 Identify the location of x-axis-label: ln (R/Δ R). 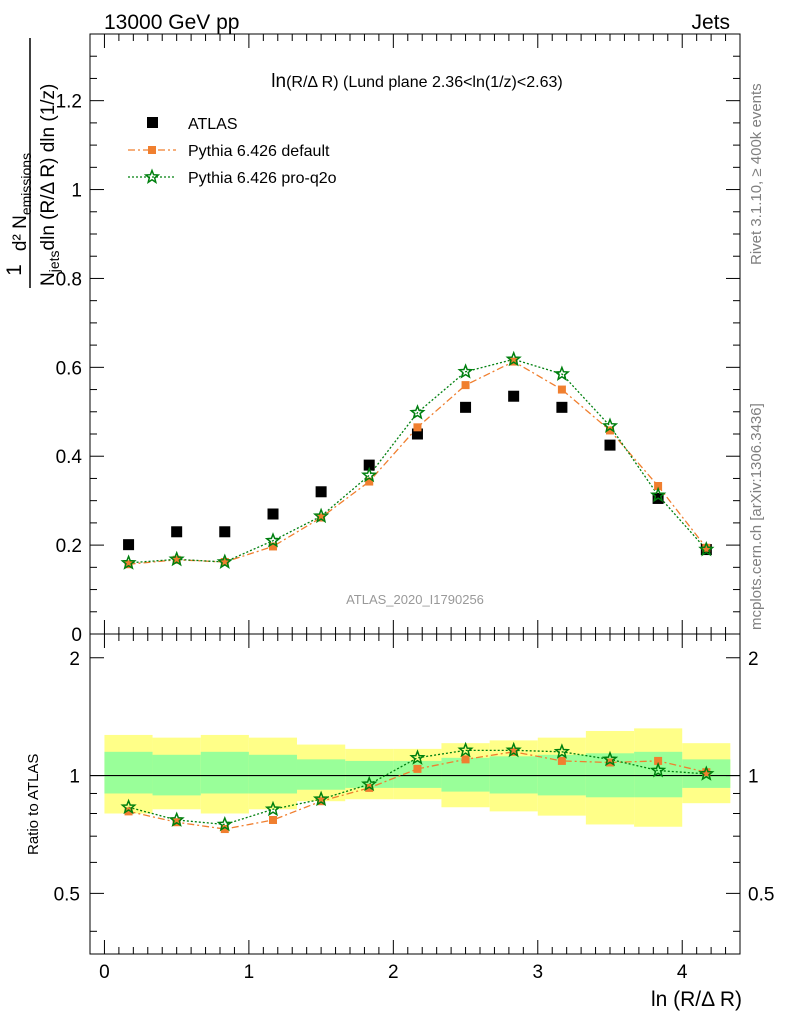
(696, 999).